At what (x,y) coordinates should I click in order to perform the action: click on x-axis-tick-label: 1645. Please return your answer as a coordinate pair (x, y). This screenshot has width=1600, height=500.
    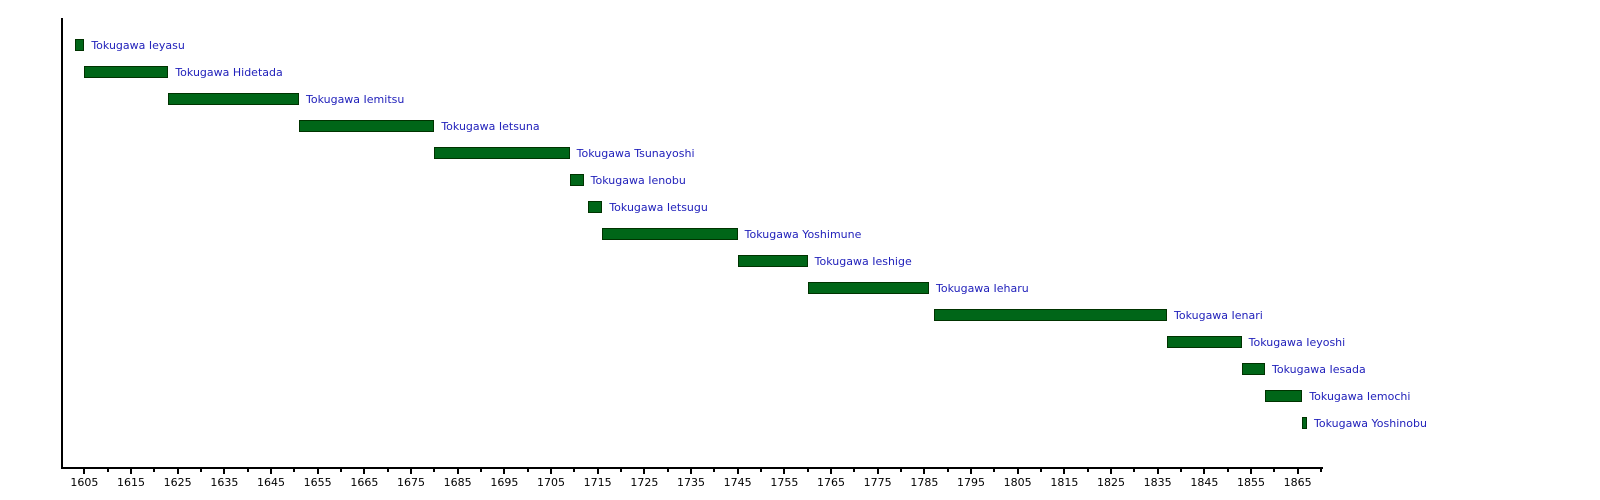
    Looking at the image, I should click on (271, 482).